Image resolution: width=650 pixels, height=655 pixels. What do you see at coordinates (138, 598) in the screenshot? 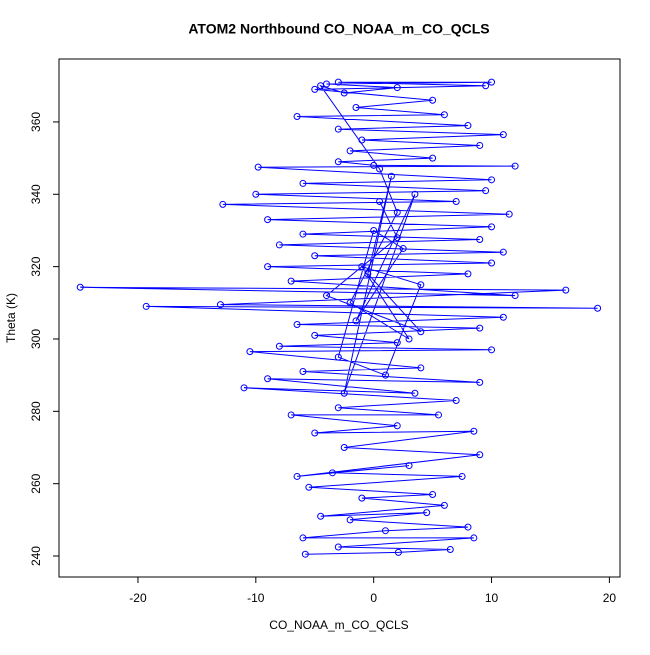
I see `x-tick-label: -20` at bounding box center [138, 598].